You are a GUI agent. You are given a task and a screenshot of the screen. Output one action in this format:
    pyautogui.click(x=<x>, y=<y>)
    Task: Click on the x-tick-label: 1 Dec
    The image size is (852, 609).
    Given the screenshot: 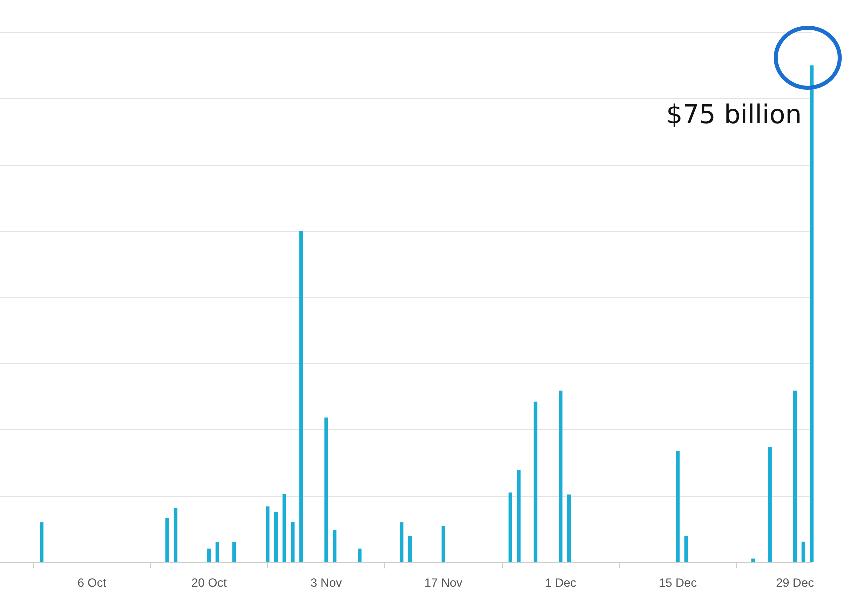 What is the action you would take?
    pyautogui.click(x=561, y=583)
    